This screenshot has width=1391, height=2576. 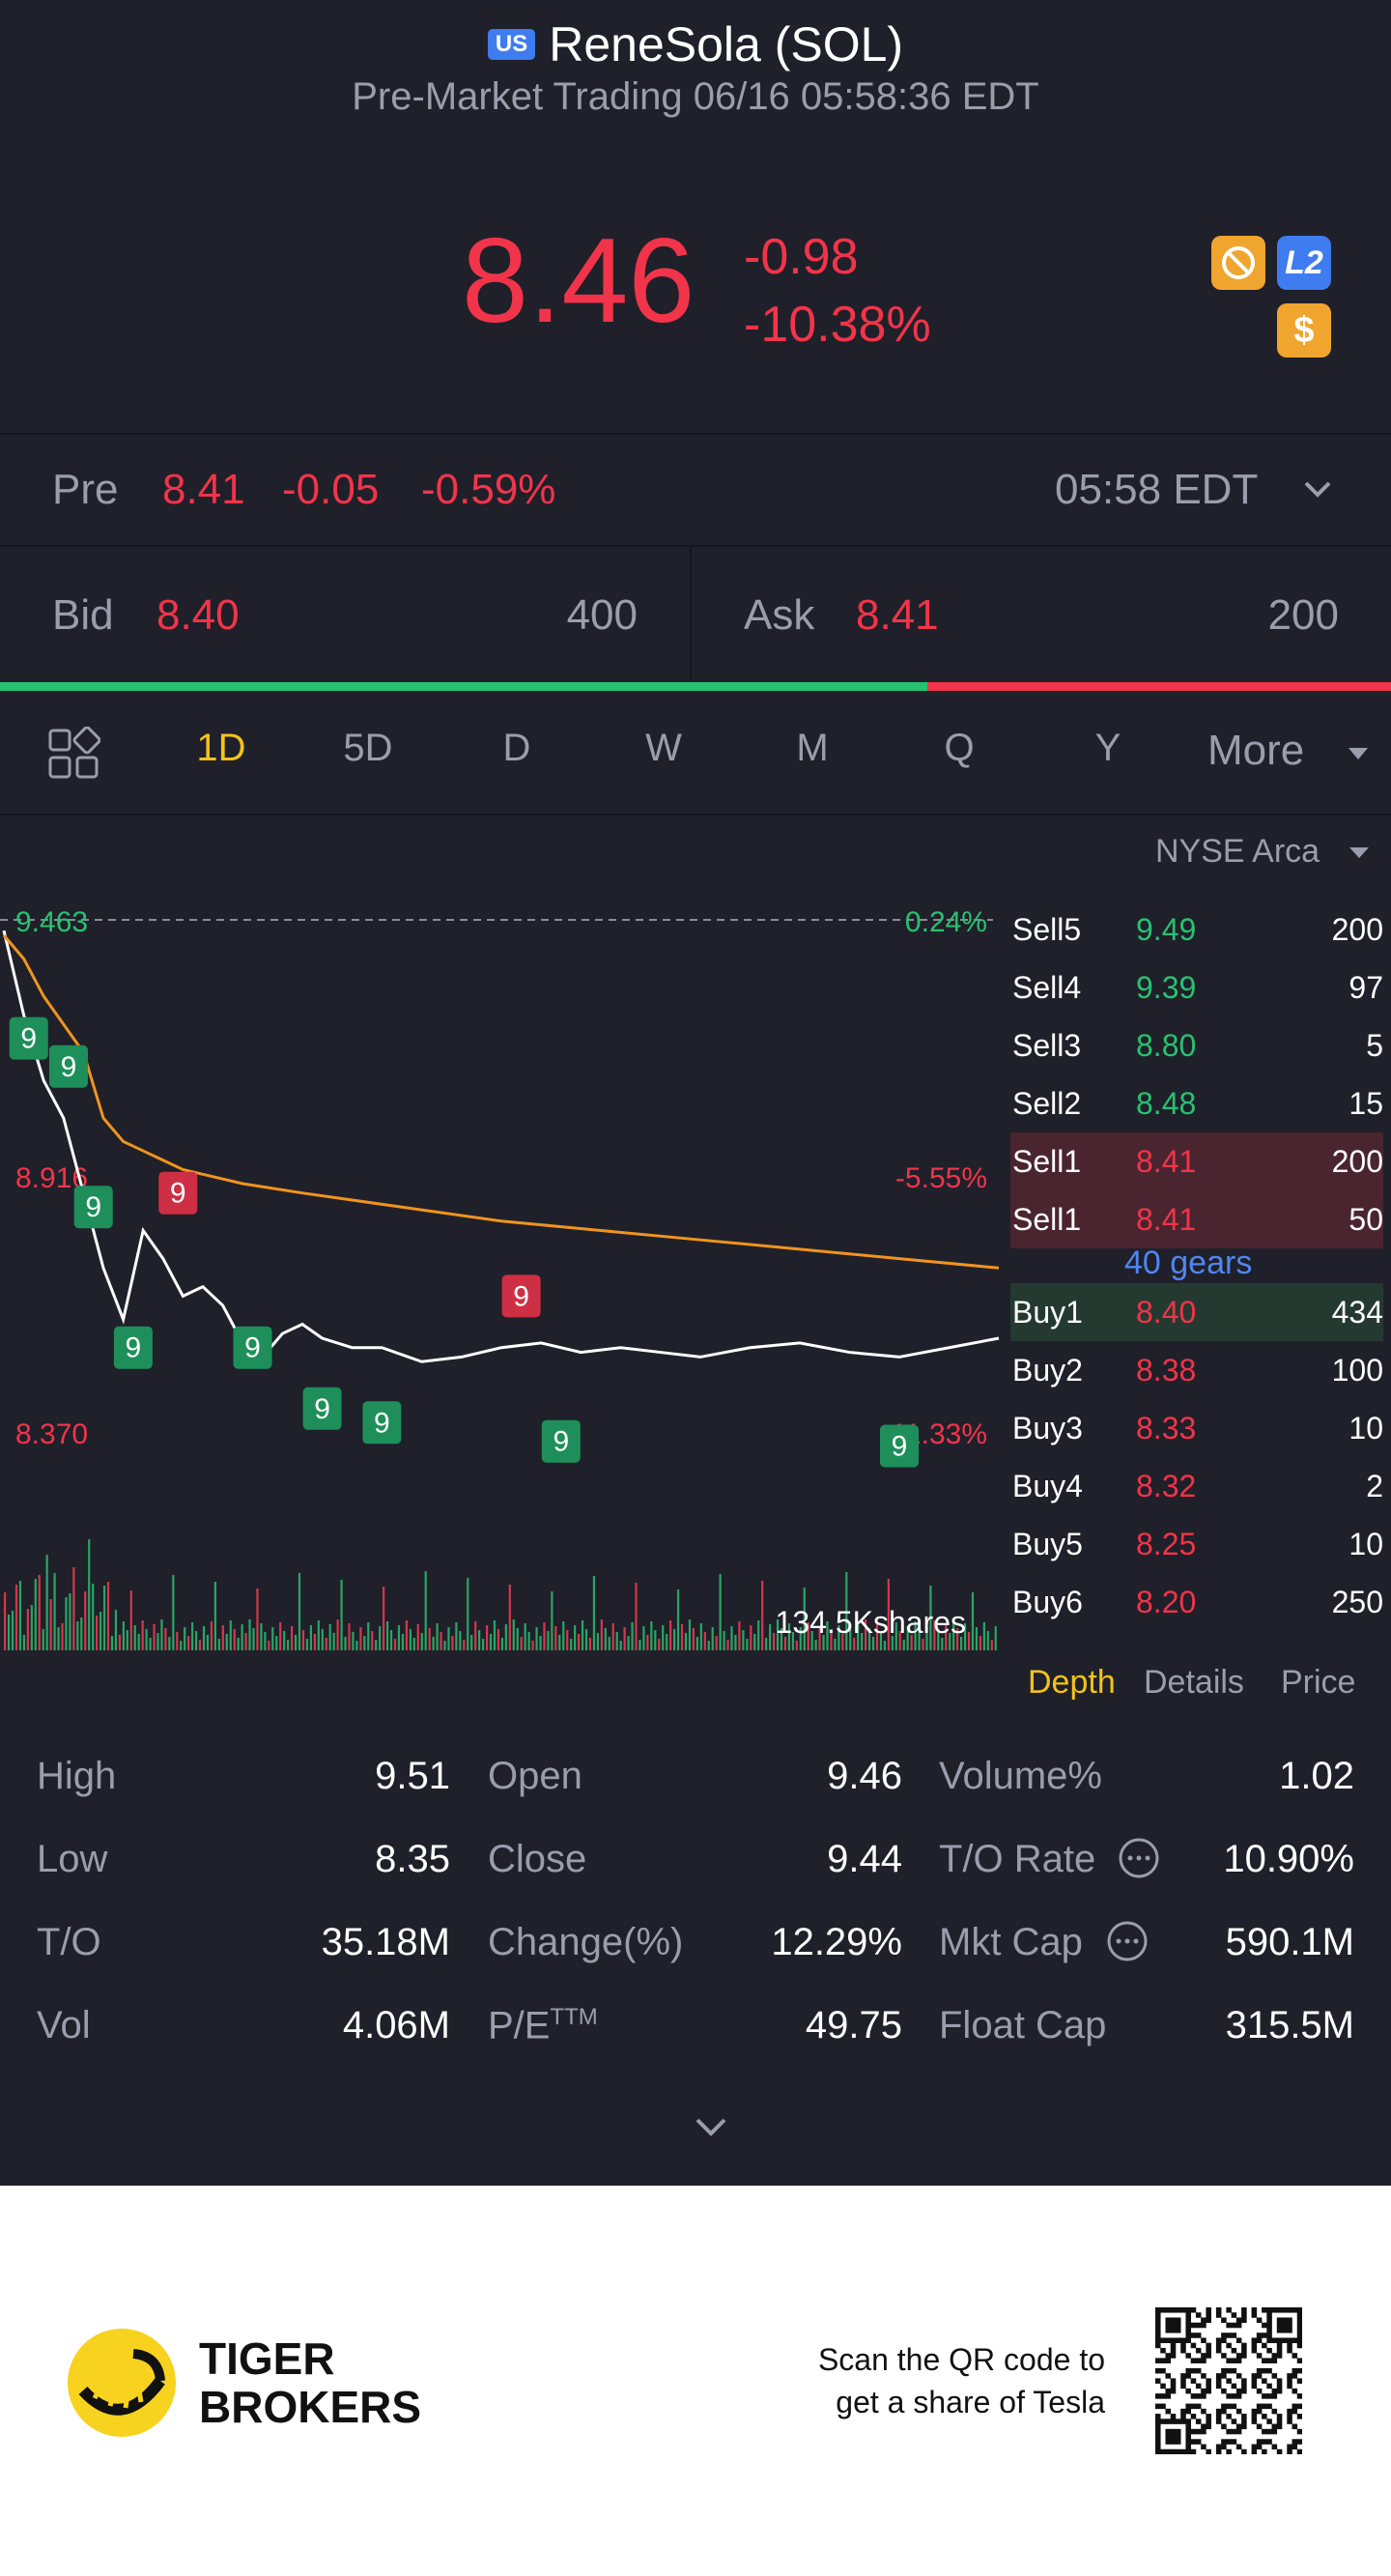 I want to click on qr-code, so click(x=1229, y=2381).